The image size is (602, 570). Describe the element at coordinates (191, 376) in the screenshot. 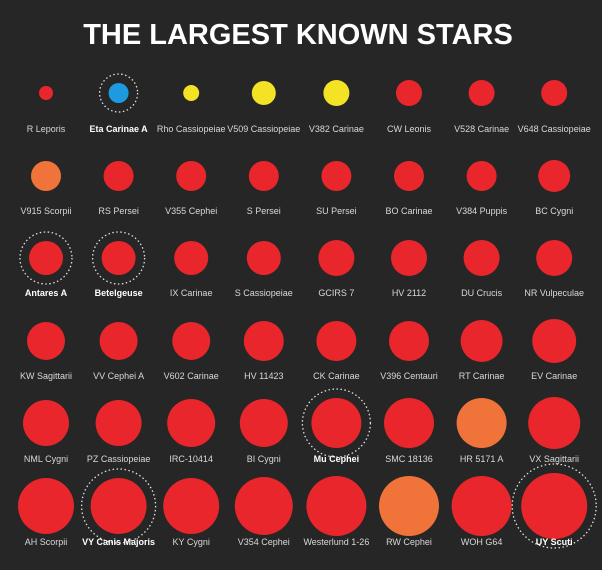

I see `star-name: V602 Carinae` at that location.